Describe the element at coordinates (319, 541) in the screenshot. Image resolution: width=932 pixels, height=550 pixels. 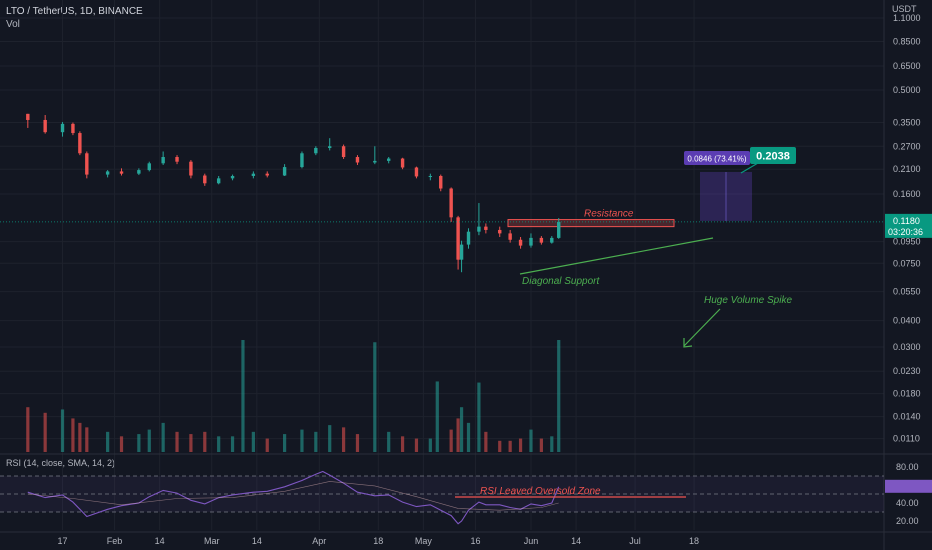
I see `time-tick-label: Apr` at that location.